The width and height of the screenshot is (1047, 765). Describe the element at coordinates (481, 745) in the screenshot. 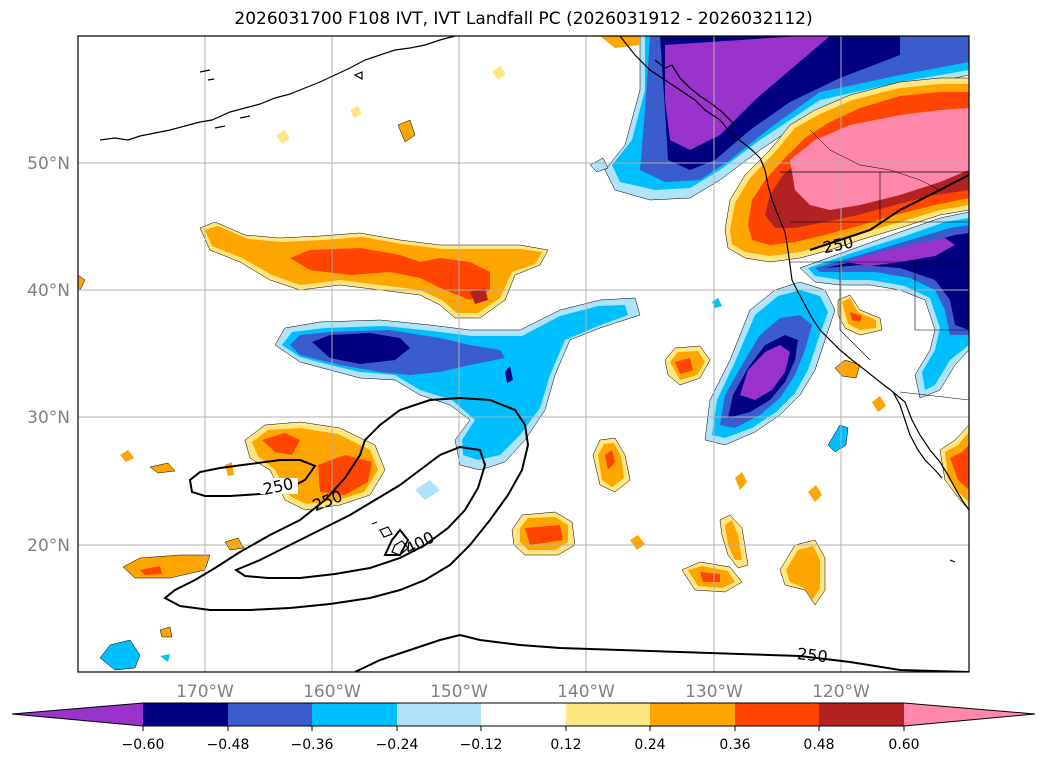

I see `colorbar-tick-4: −0.12` at that location.